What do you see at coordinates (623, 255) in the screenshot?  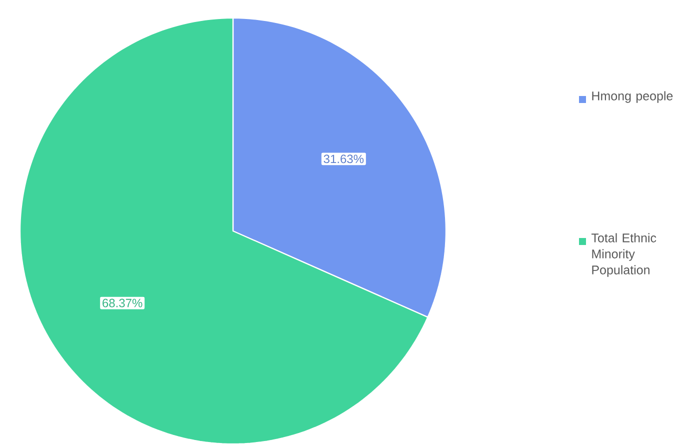 I see `legend-label: Total Ethnic Minority Population` at bounding box center [623, 255].